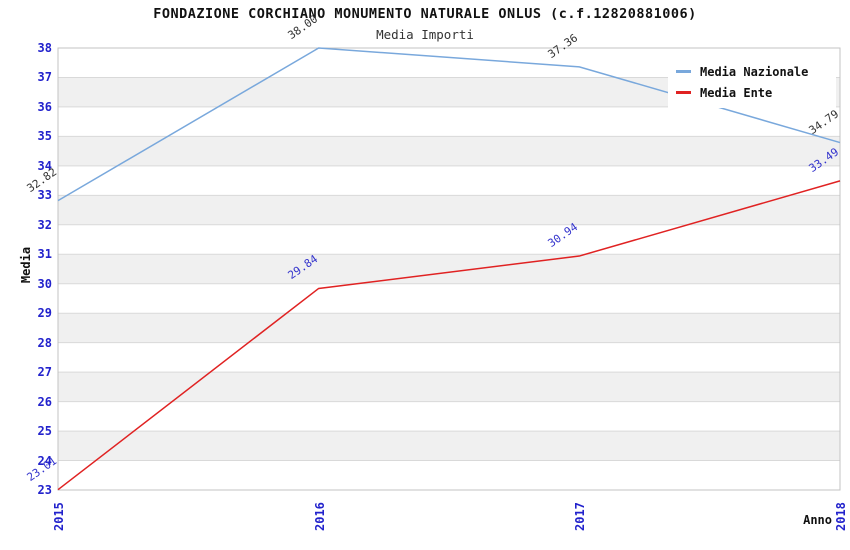 The width and height of the screenshot is (850, 550). What do you see at coordinates (44, 401) in the screenshot?
I see `y-tick-label: 26` at bounding box center [44, 401].